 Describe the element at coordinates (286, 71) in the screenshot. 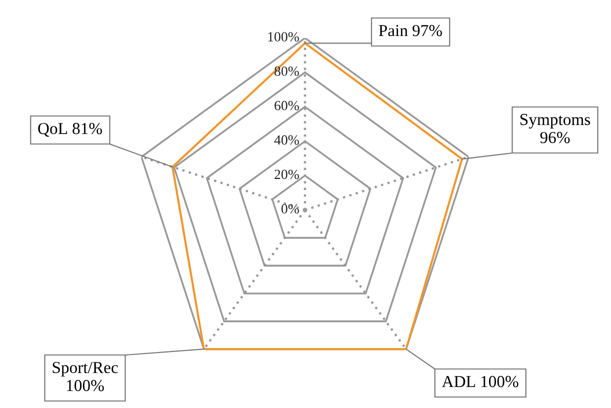

I see `y-tick-label: 80%` at that location.